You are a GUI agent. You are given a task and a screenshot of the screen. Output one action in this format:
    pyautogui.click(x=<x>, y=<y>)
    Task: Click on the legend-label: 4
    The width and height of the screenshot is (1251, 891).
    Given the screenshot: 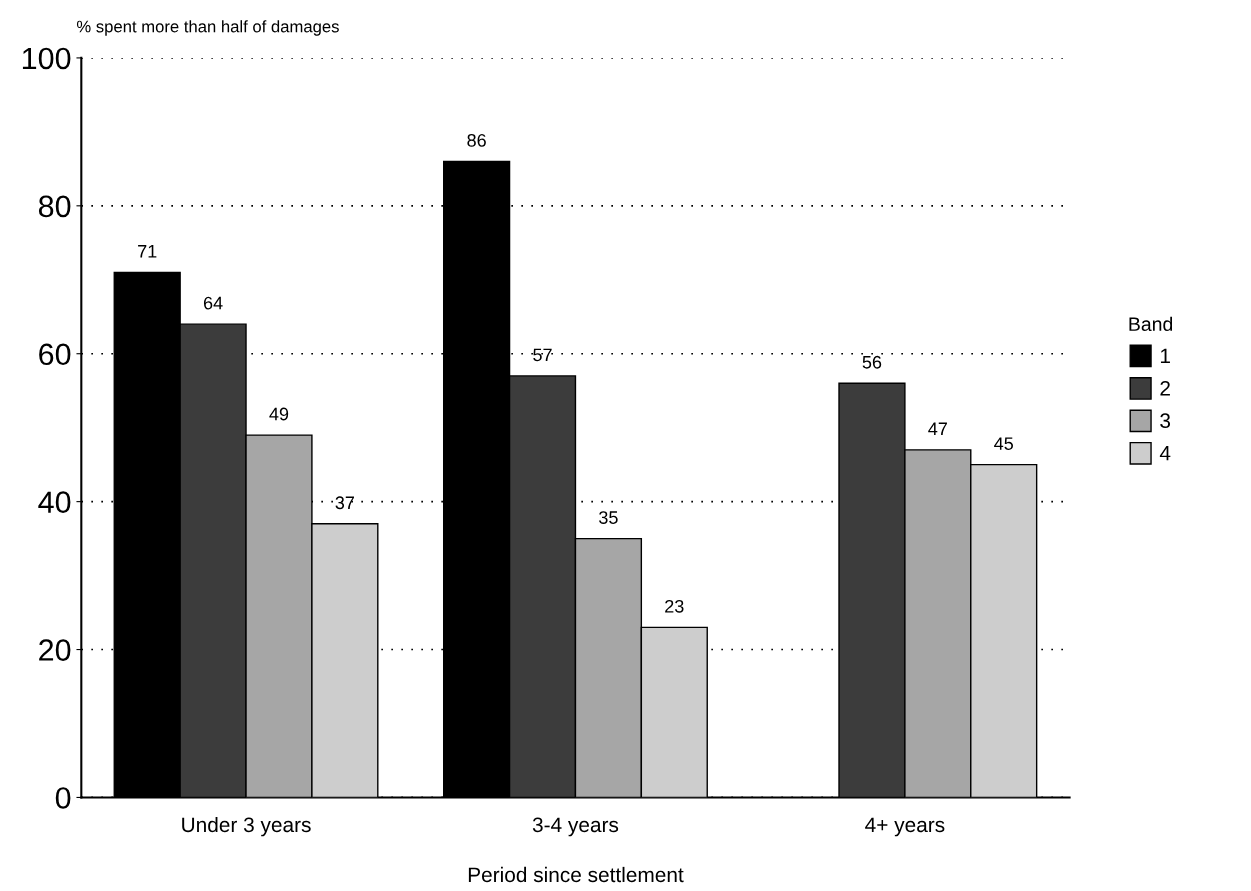 What is the action you would take?
    pyautogui.click(x=1165, y=453)
    